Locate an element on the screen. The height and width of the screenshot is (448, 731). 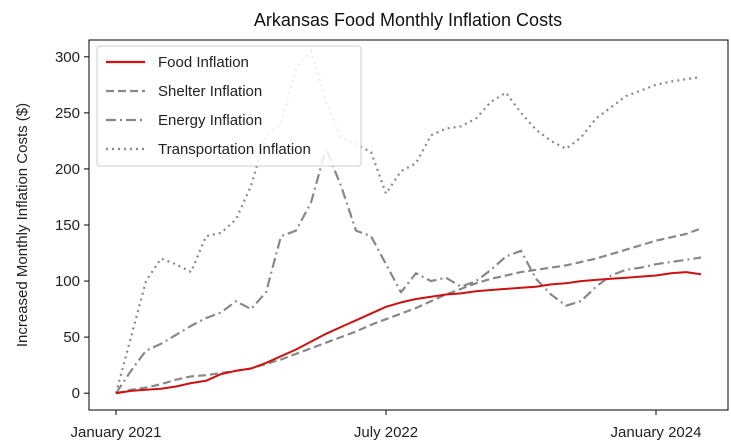
x-tick-label: January 2021 is located at coordinates (116, 432).